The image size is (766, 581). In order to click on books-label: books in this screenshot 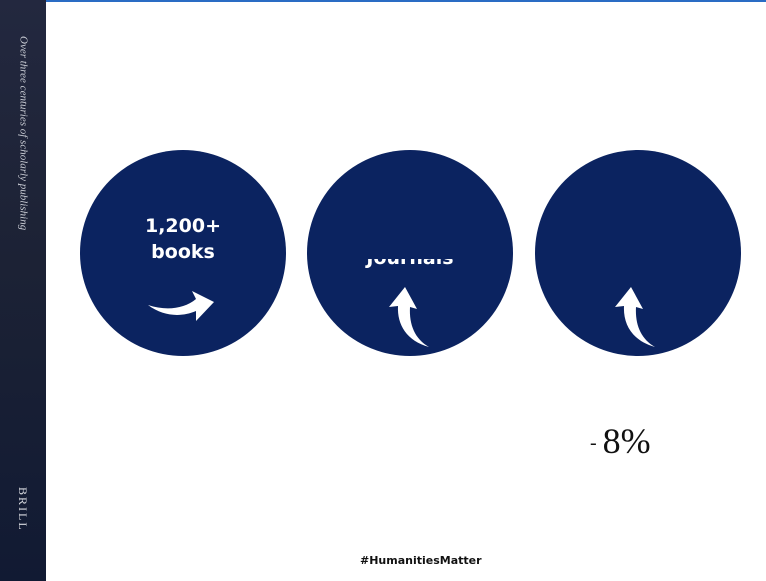, I will do `click(183, 252)`.